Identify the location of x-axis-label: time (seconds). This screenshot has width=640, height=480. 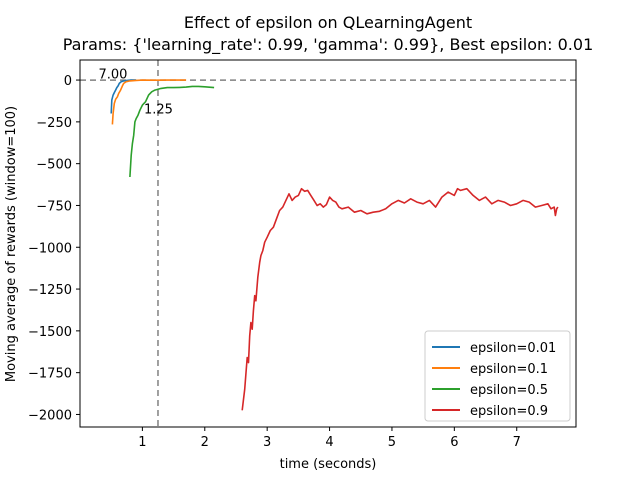
(328, 464).